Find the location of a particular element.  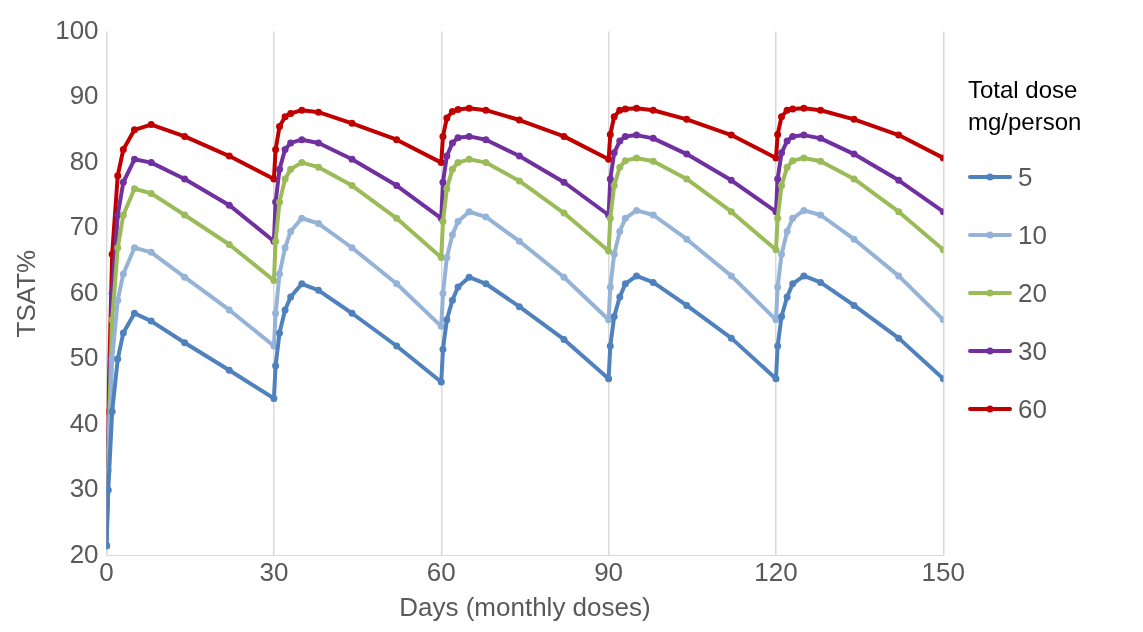

x-tick-label: 60 is located at coordinates (441, 572).